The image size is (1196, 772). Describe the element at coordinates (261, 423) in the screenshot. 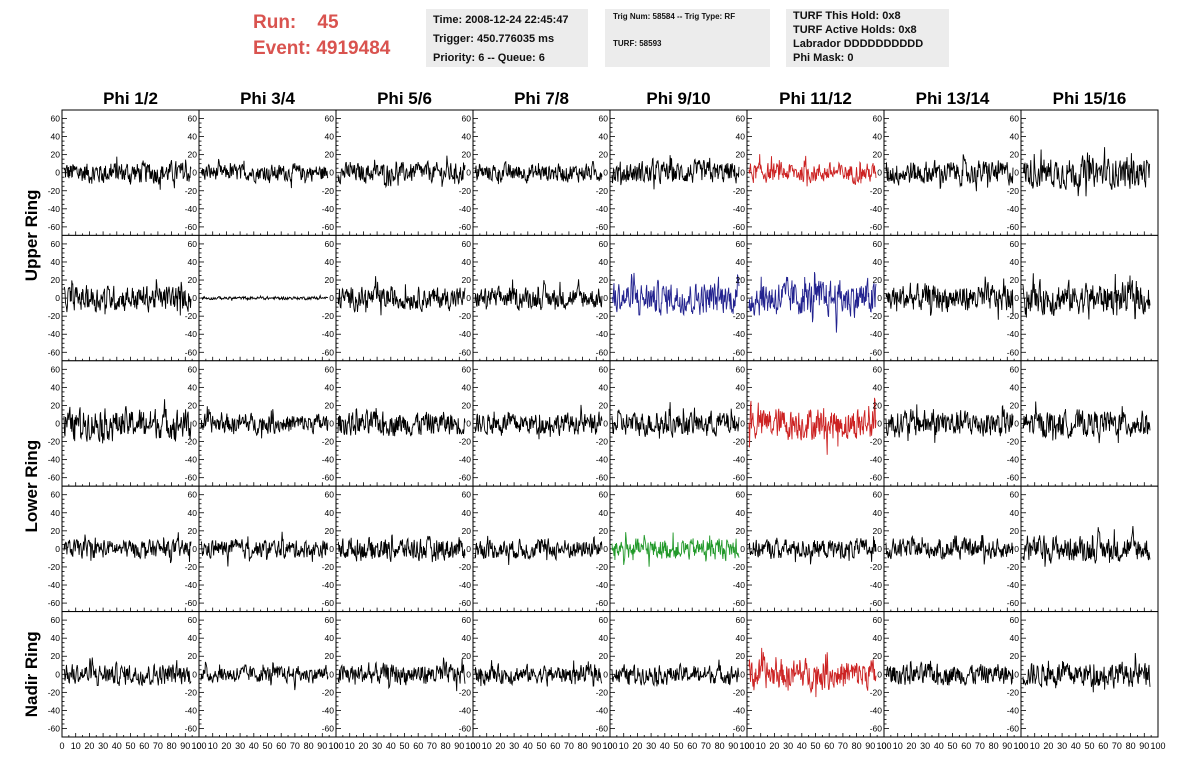

I see `panel-r3-c2: -60 -40 -20 0 20 40 60` at that location.